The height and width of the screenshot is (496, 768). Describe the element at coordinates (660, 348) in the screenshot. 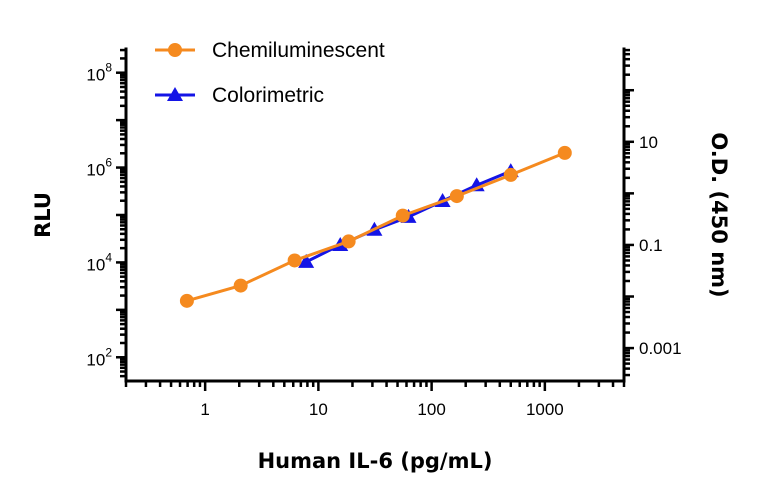

I see `y2-tick-label: 0.001` at that location.